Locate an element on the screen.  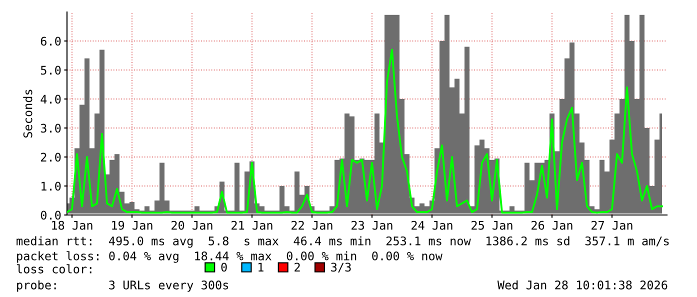
x-tick-label: 26 Jan is located at coordinates (552, 225).